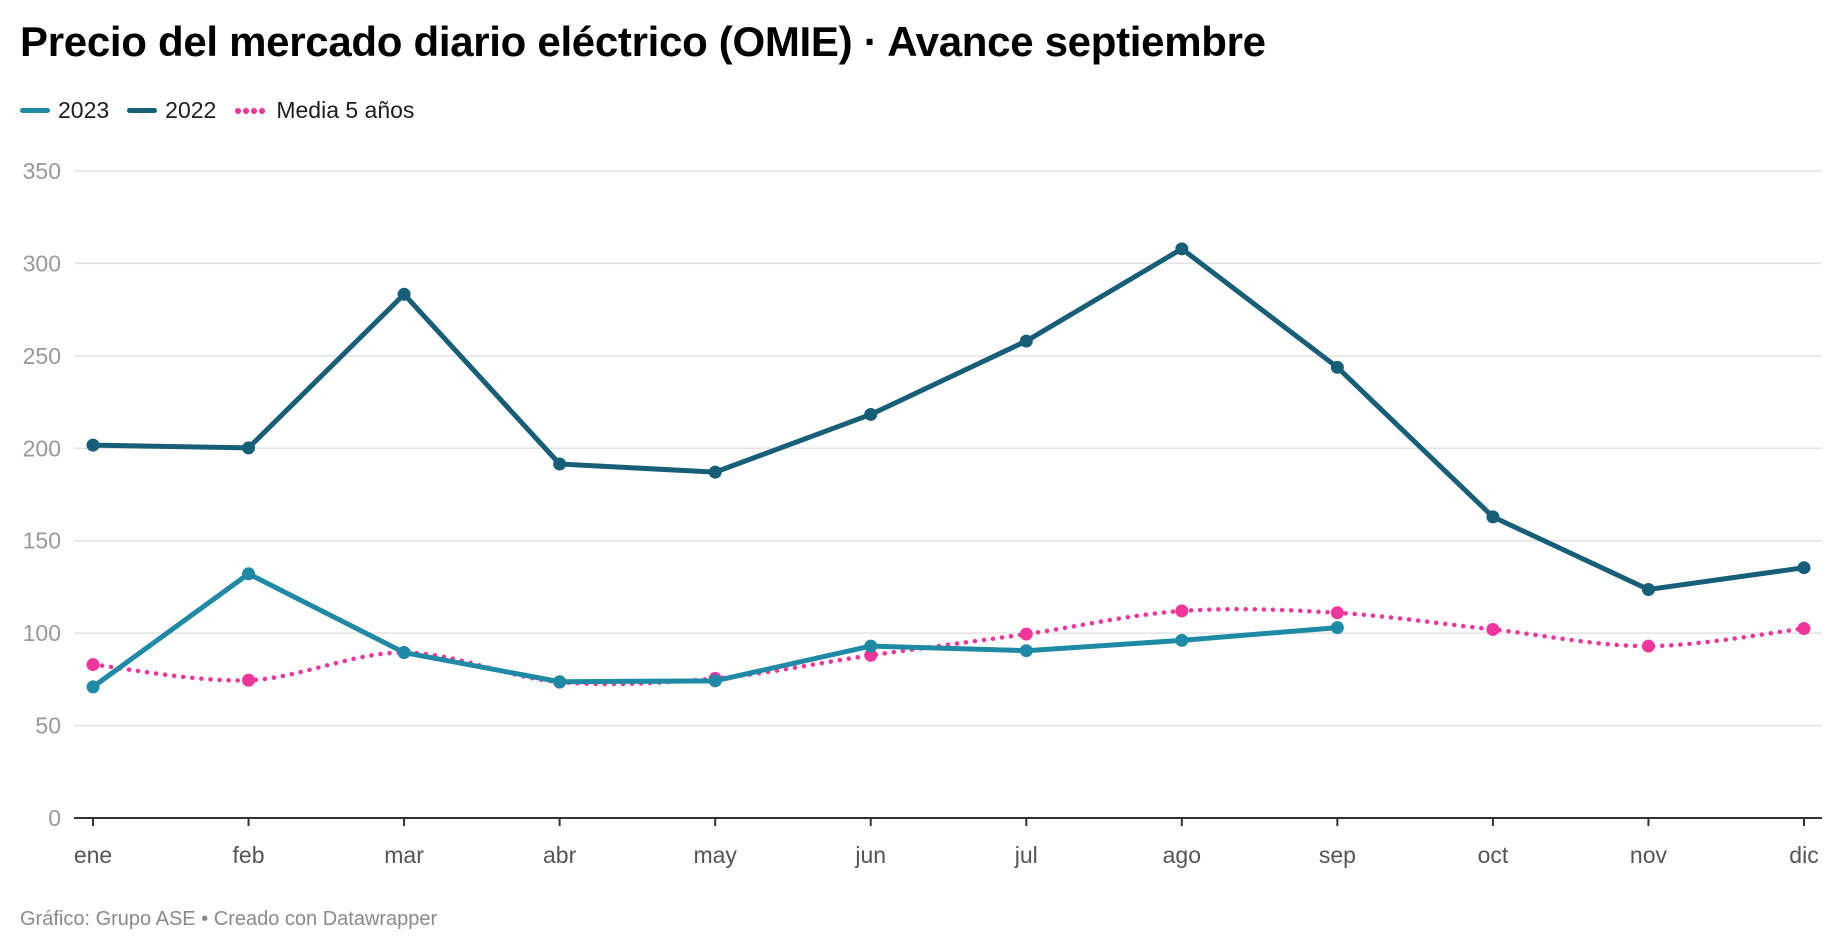  What do you see at coordinates (84, 110) in the screenshot?
I see `legend-label-2023: 2023` at bounding box center [84, 110].